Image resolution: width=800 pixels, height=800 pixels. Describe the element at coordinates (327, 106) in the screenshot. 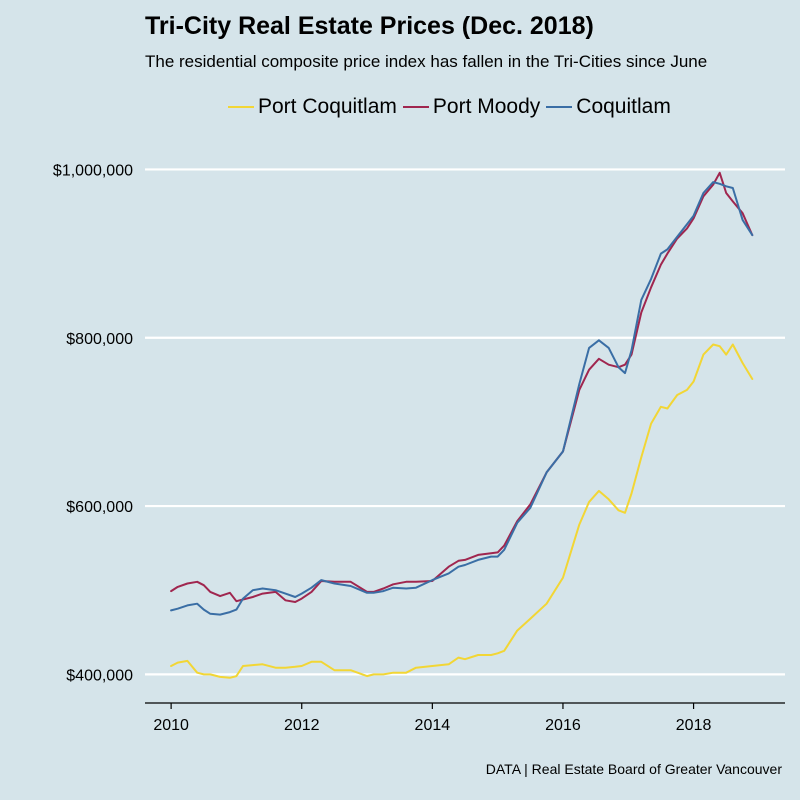

I see `legend-label-port-coquitlam: Port Coquitlam` at that location.